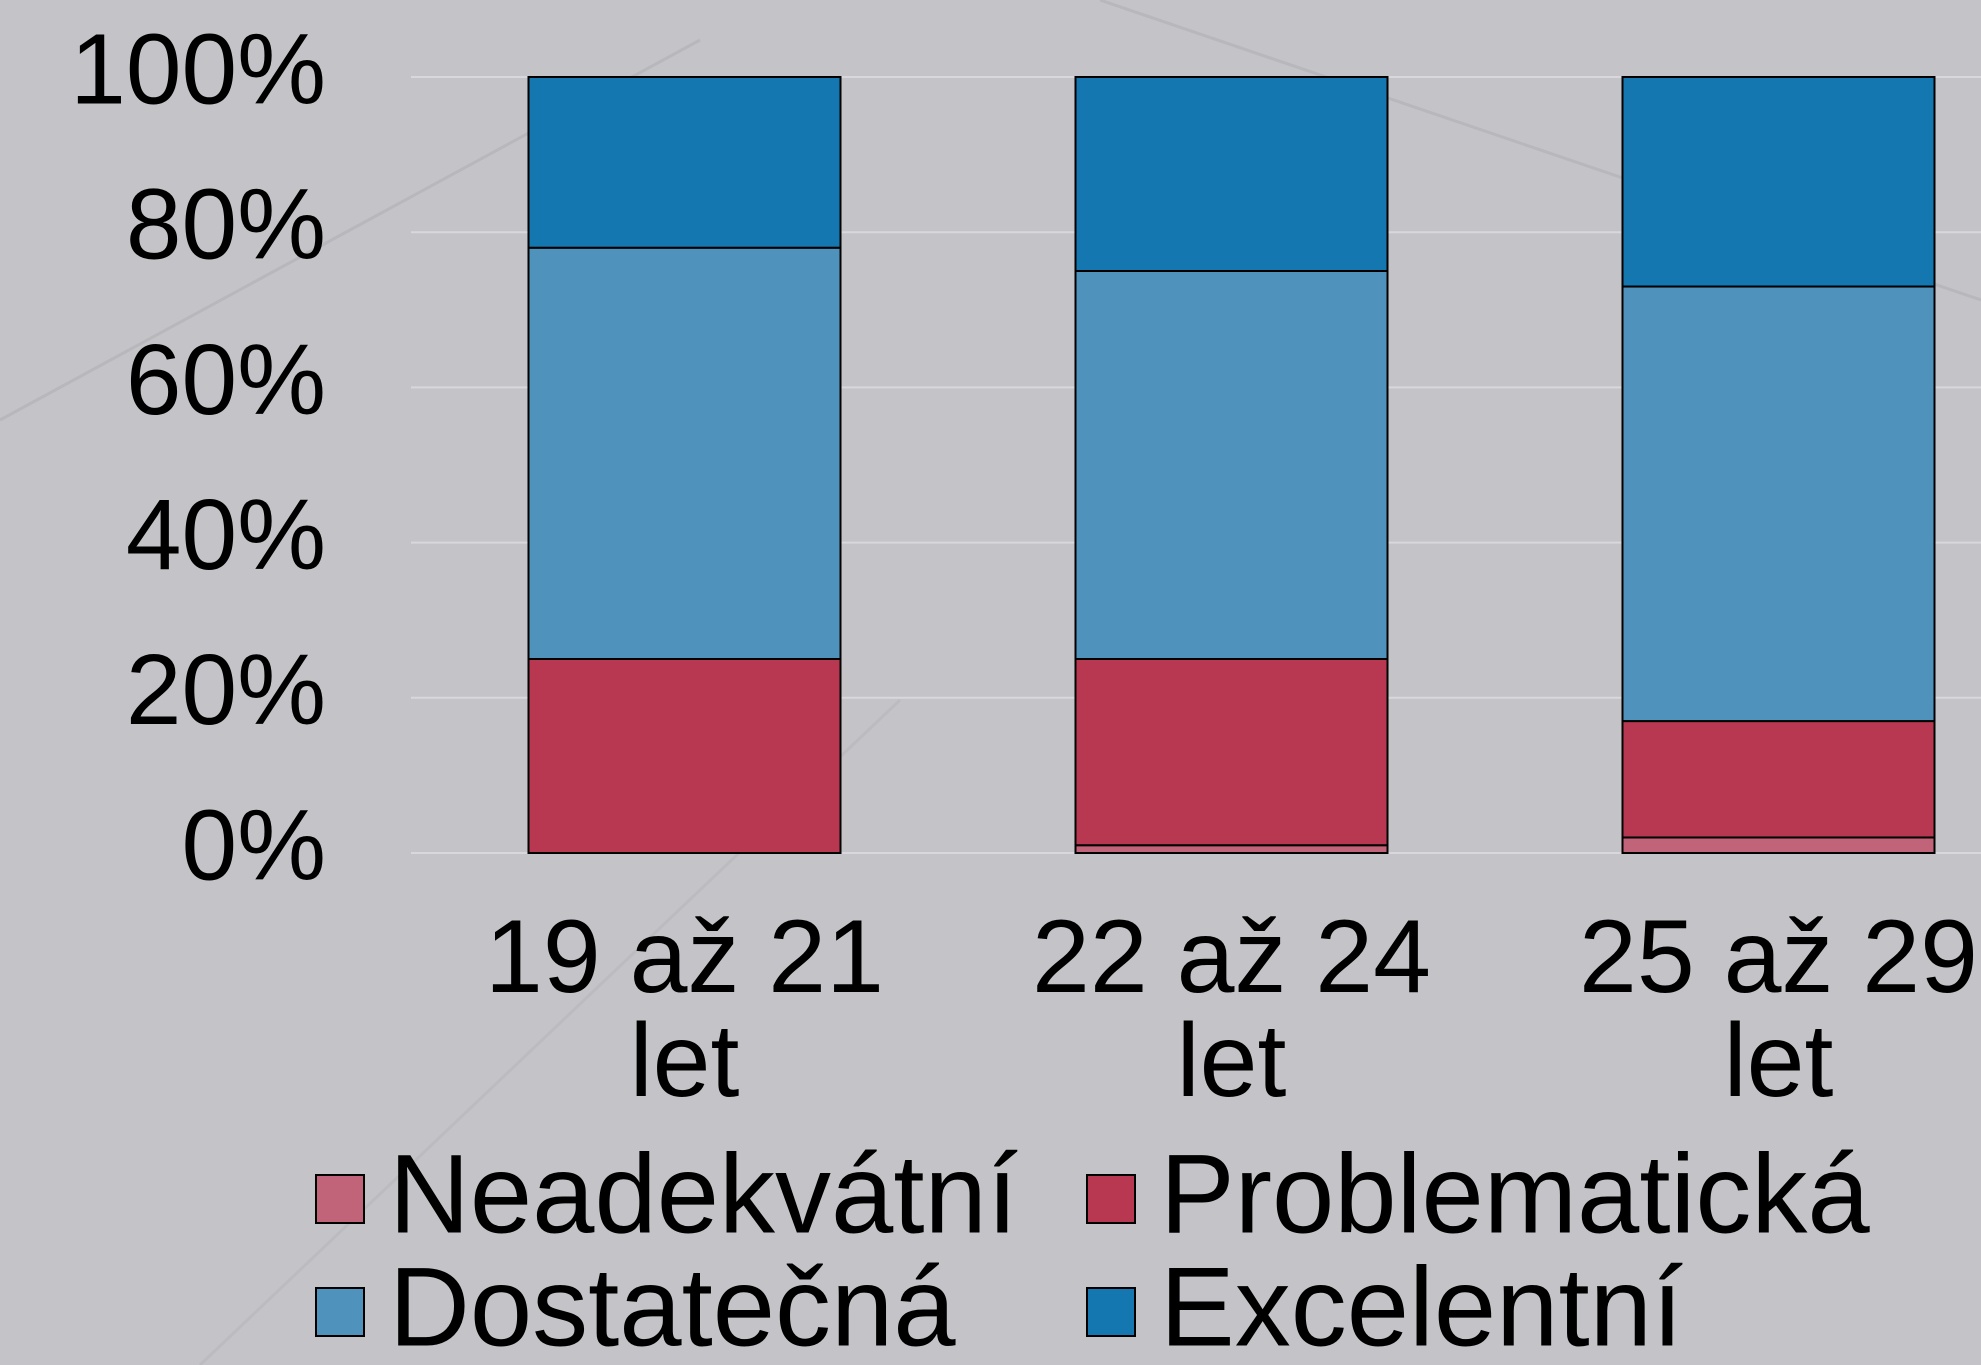  I want to click on x-tick-label: 22 až 24 let, so click(1231, 1009).